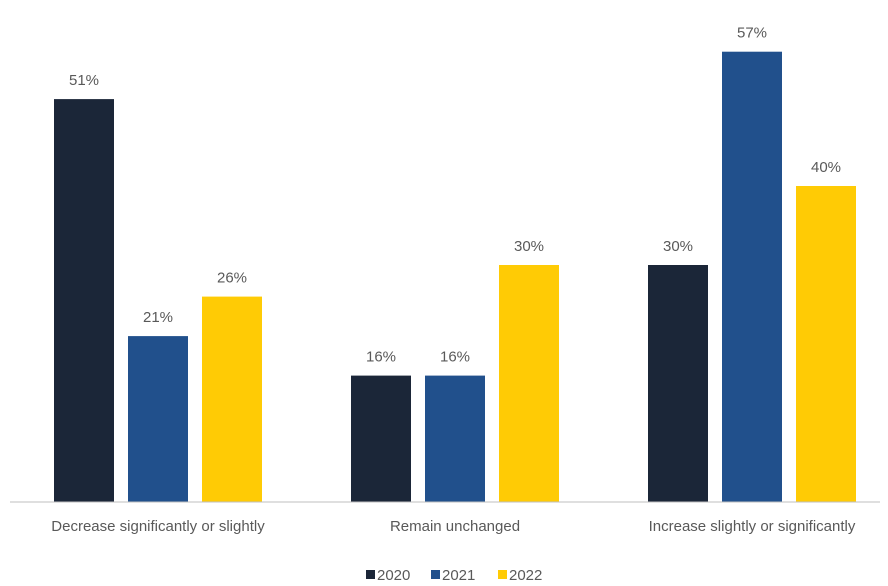 Image resolution: width=888 pixels, height=586 pixels. What do you see at coordinates (525, 575) in the screenshot?
I see `legend-label-2022: 2022` at bounding box center [525, 575].